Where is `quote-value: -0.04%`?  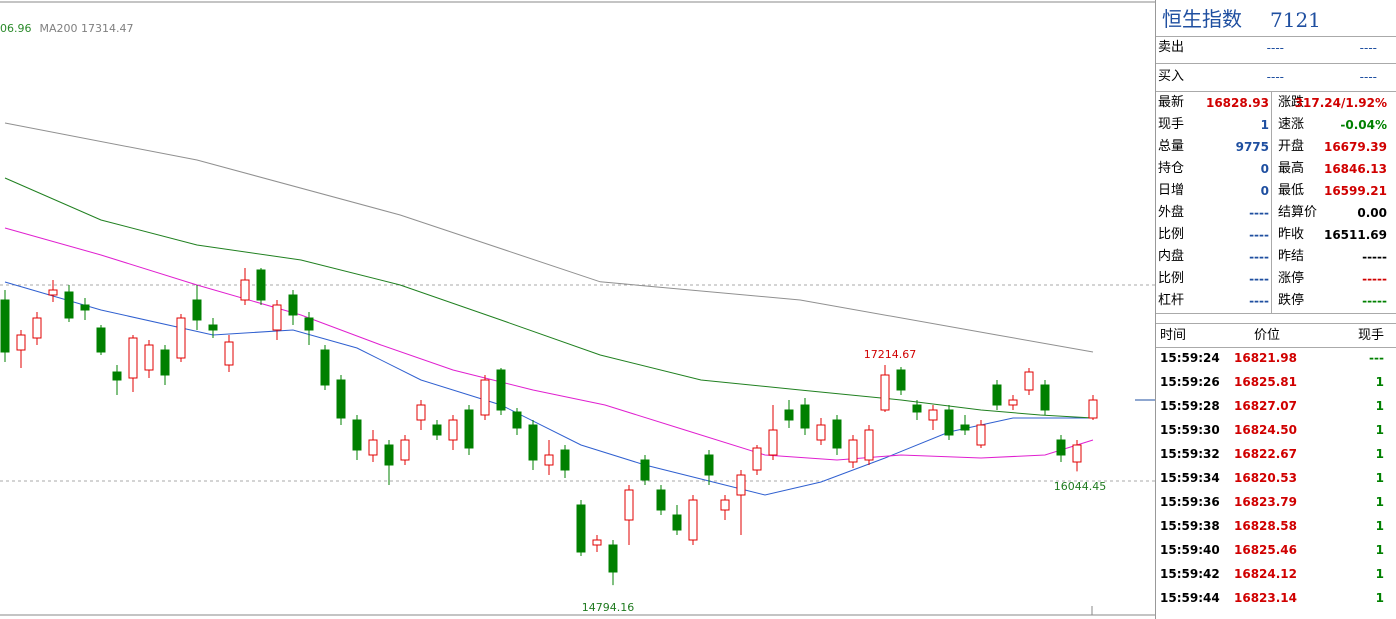
quote-value: -0.04% is located at coordinates (1363, 125).